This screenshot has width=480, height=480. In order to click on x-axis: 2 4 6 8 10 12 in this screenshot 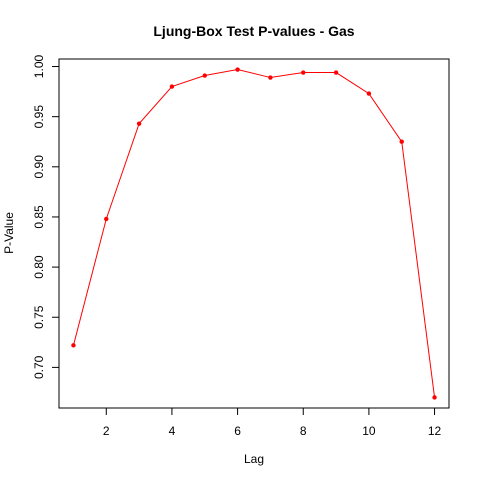, I will do `click(272, 422)`.